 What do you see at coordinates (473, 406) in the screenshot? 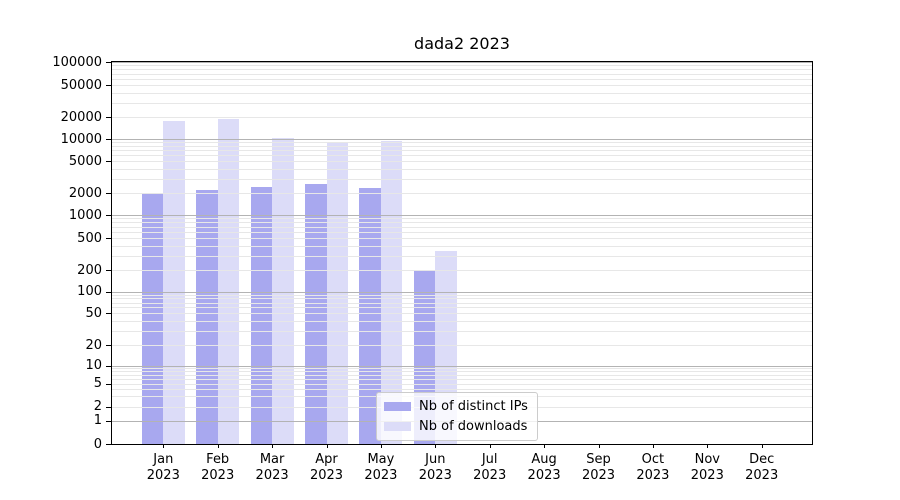
I see `legend-label-distinct-ips: Nb of distinct IPs` at bounding box center [473, 406].